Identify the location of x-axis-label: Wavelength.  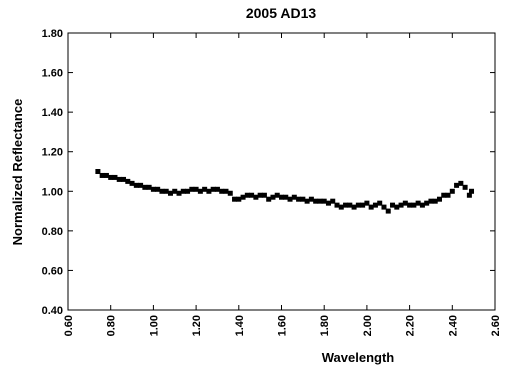
(358, 357).